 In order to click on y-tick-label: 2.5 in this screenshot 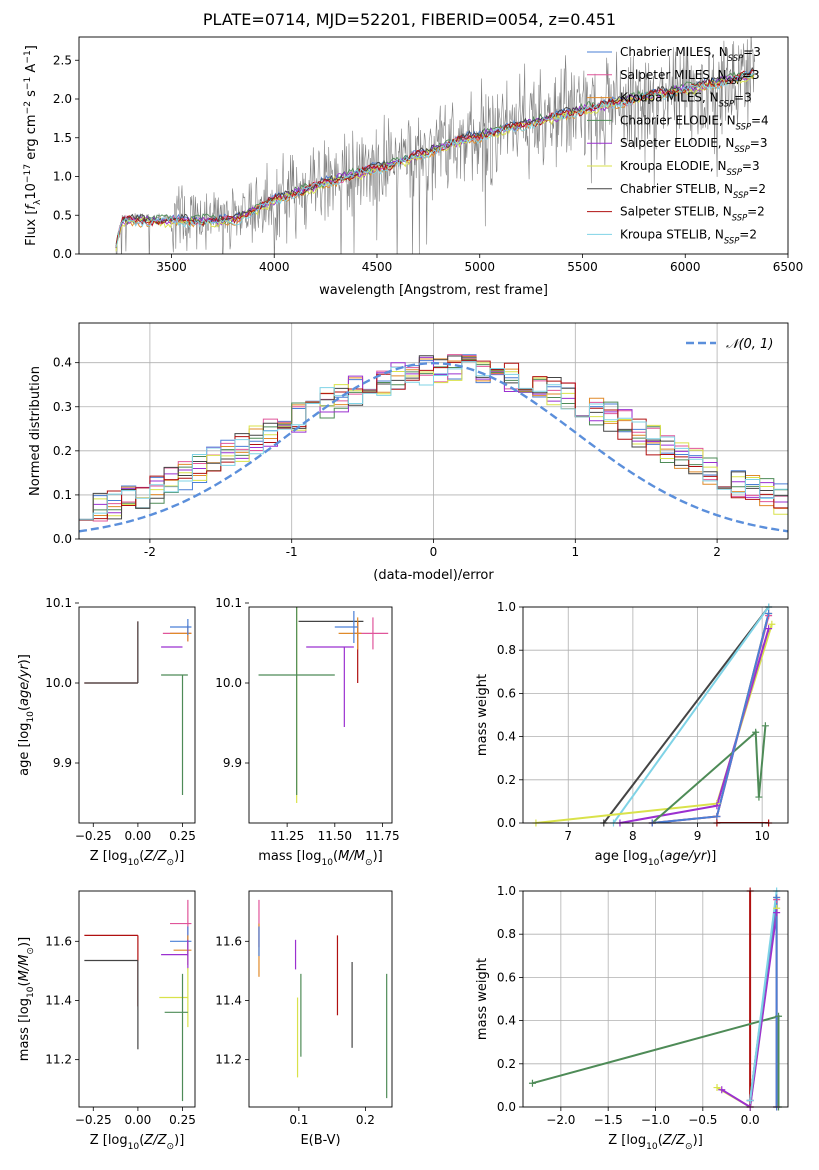, I will do `click(62, 60)`.